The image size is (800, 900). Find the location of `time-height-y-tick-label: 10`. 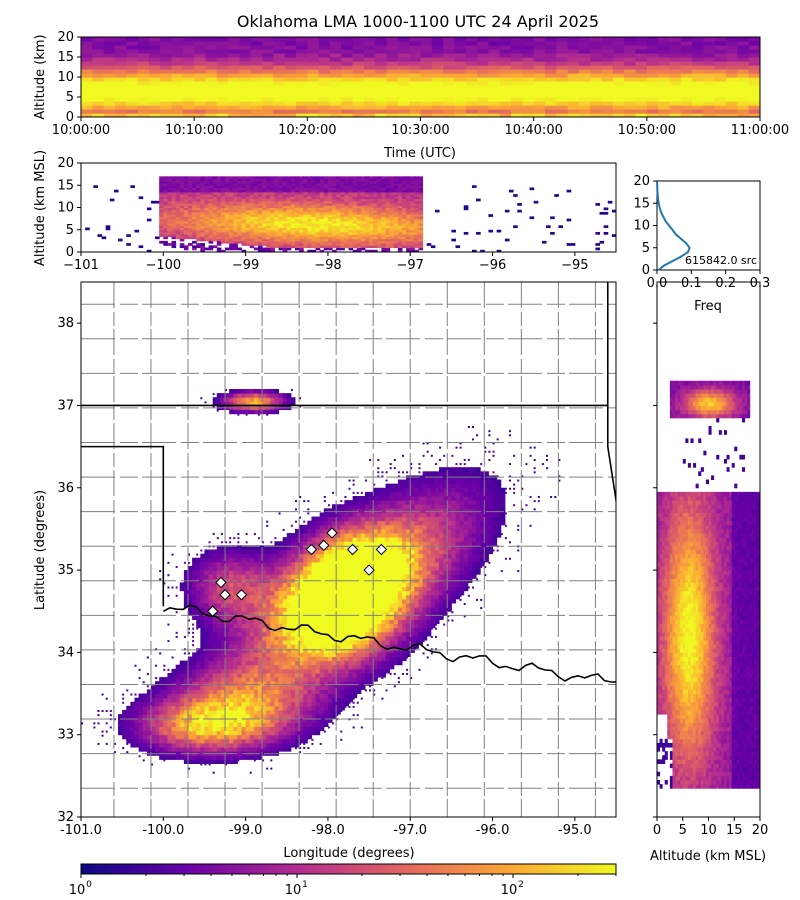

time-height-y-tick-label: 10 is located at coordinates (65, 77).